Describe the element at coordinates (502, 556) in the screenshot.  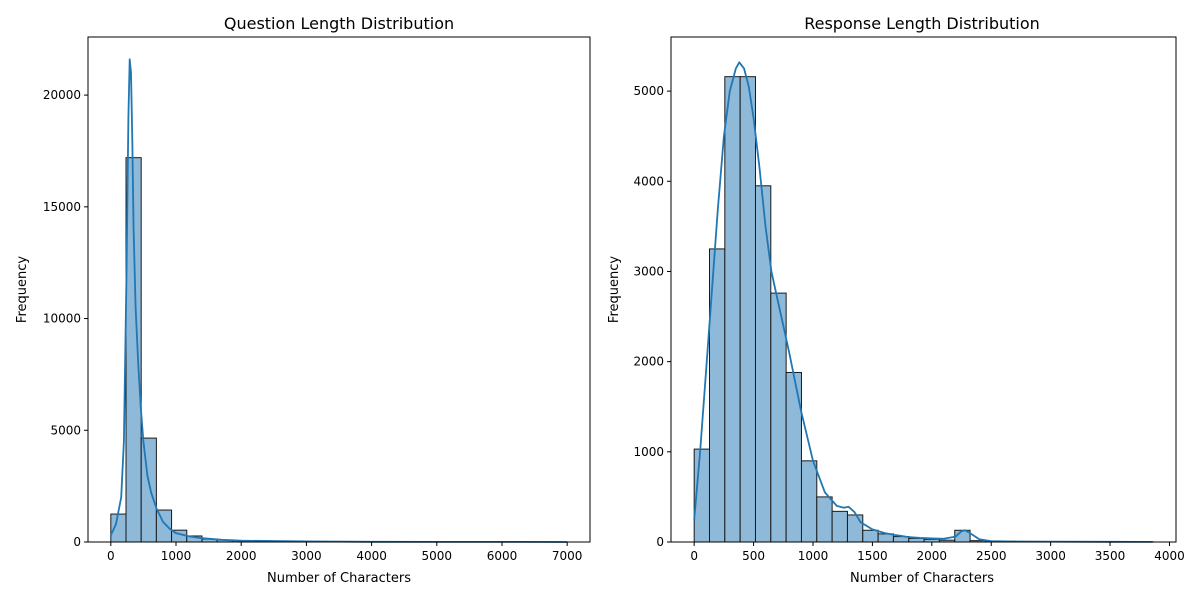
I see `x-tick-label: 6000` at that location.